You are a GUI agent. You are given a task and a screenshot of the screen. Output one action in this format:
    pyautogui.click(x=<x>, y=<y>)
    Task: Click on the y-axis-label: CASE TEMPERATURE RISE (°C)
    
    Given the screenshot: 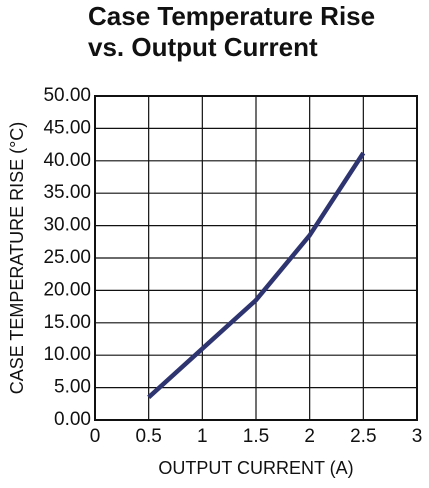 What is the action you would take?
    pyautogui.click(x=17, y=258)
    